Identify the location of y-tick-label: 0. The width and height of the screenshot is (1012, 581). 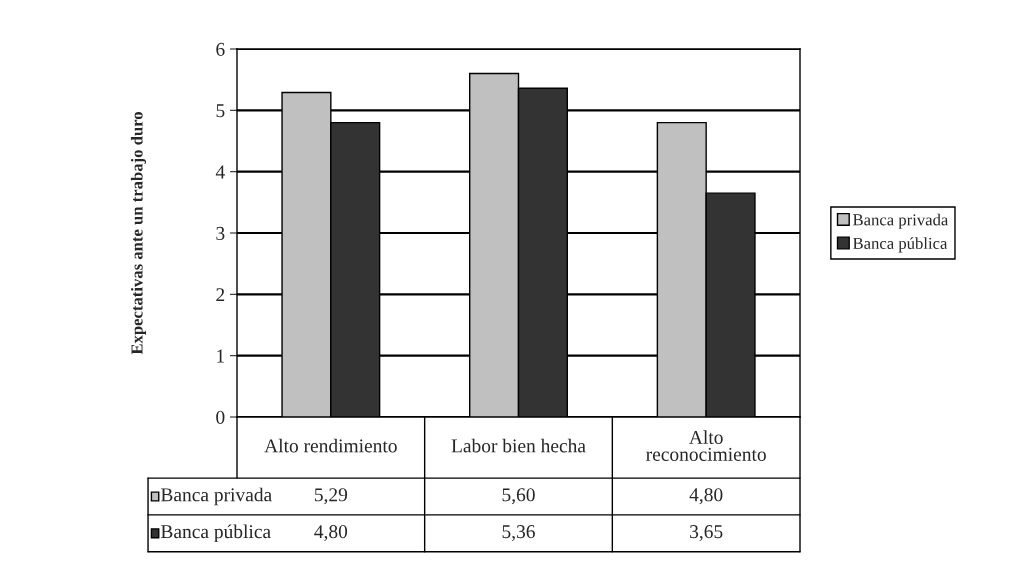
(220, 417).